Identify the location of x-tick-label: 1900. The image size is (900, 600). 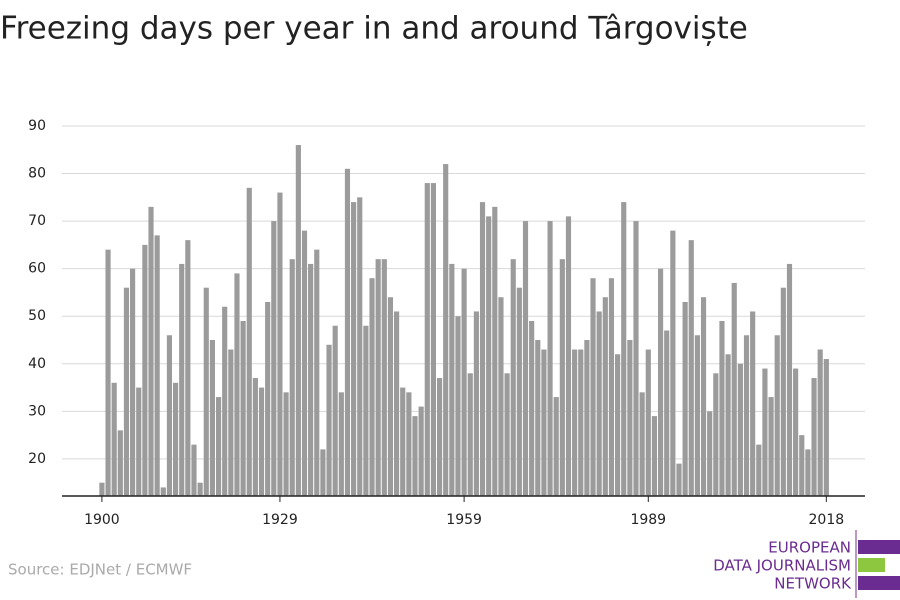
(102, 520).